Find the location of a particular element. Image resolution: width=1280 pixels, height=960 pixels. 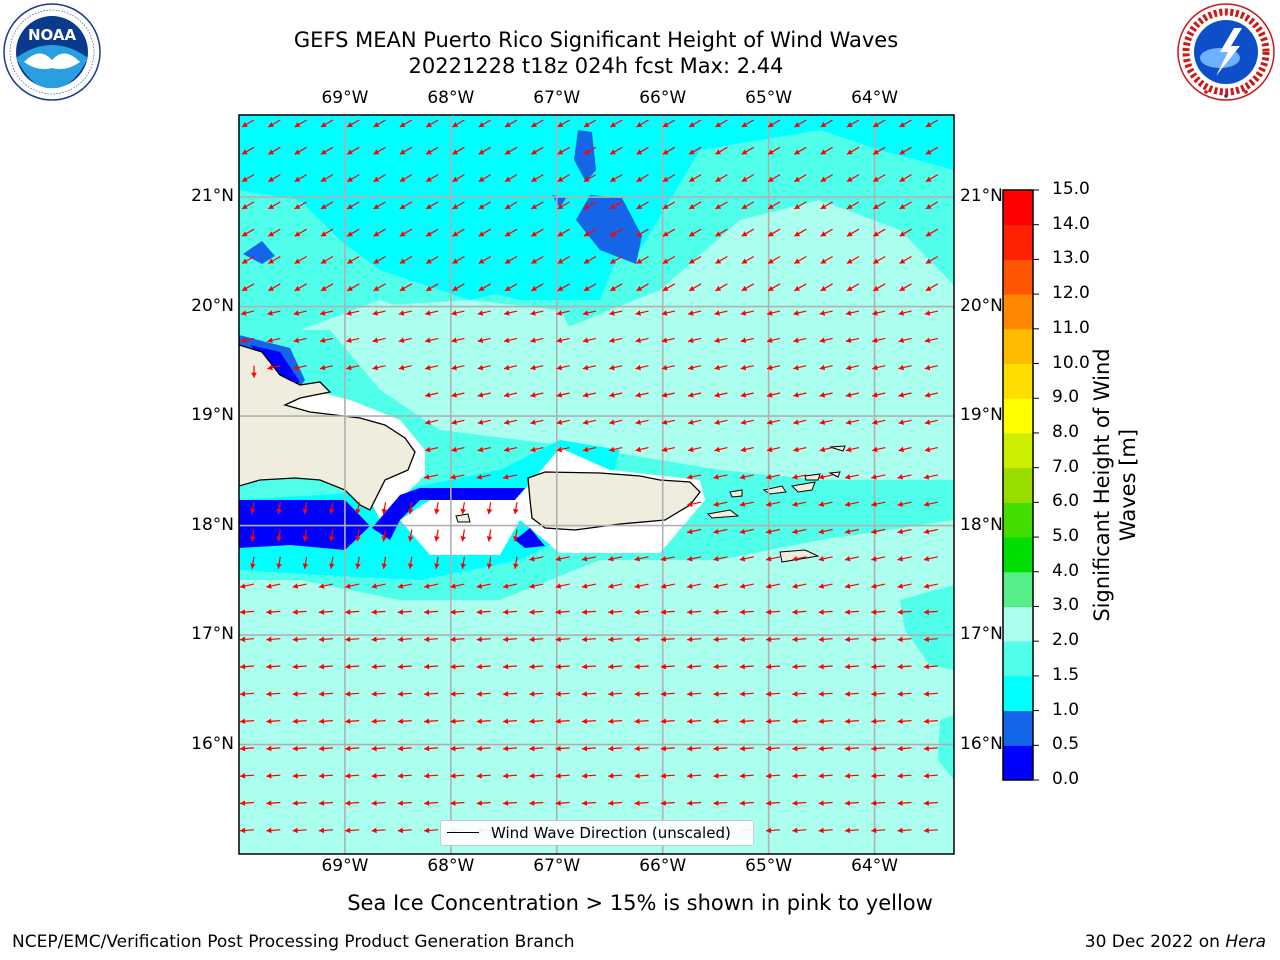

land-sombrero is located at coordinates (837, 448).